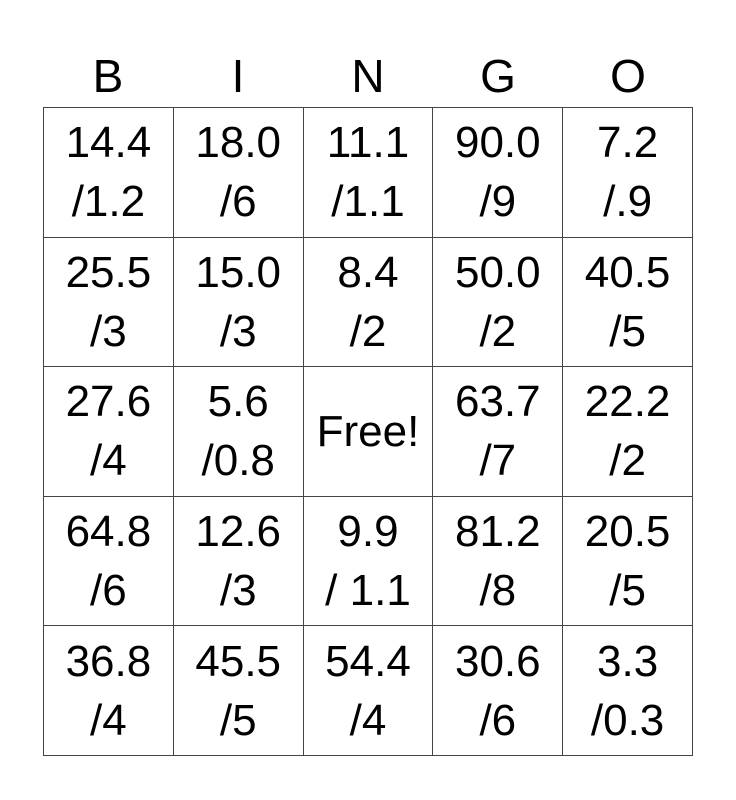 The height and width of the screenshot is (800, 736). What do you see at coordinates (109, 432) in the screenshot?
I see `bingo-cell: 27.6 /4` at bounding box center [109, 432].